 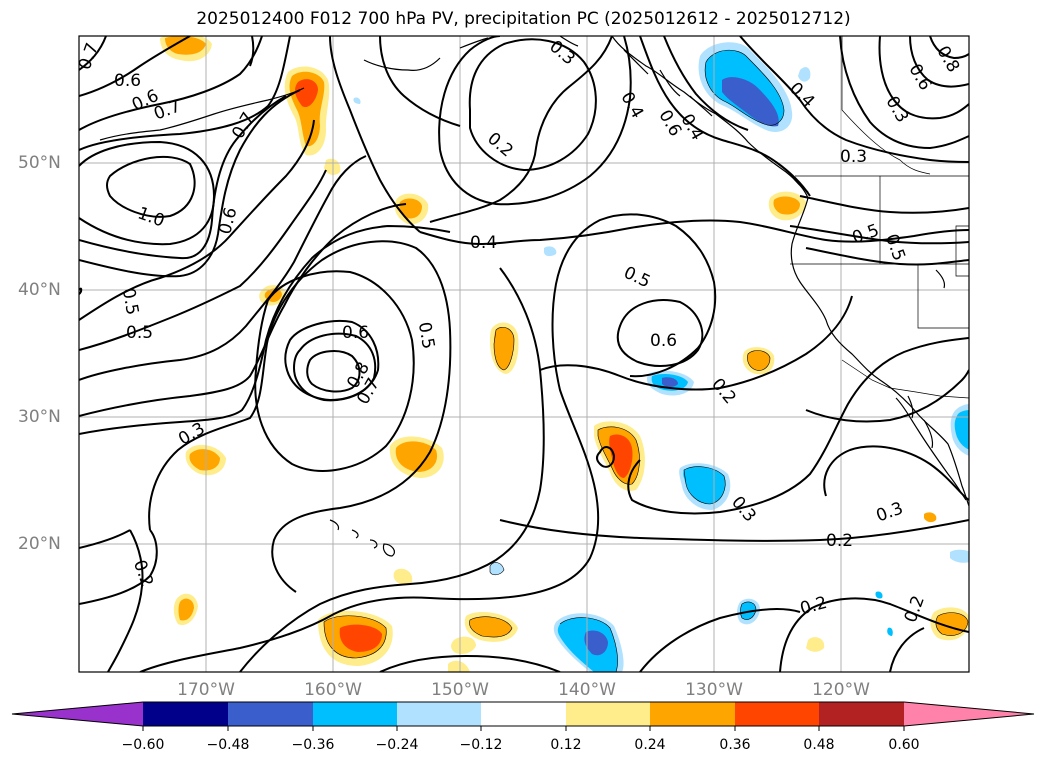 I want to click on contour-label: 0.4, so click(x=483, y=243).